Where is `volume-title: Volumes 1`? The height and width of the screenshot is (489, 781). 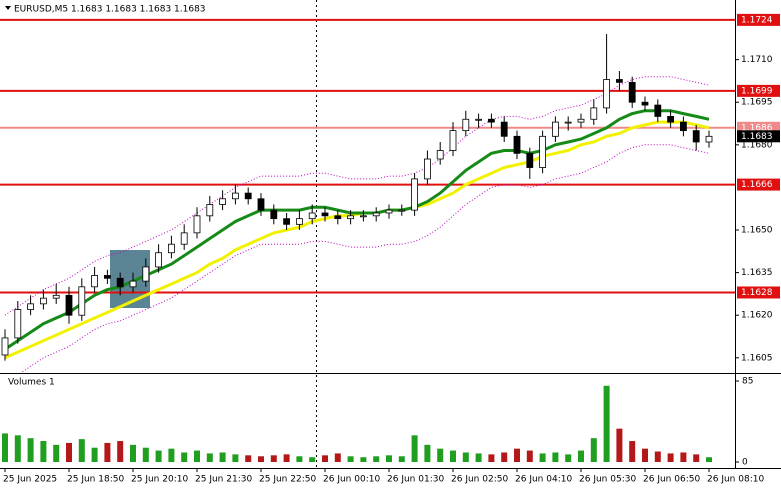
volume-title: Volumes 1 is located at coordinates (31, 383).